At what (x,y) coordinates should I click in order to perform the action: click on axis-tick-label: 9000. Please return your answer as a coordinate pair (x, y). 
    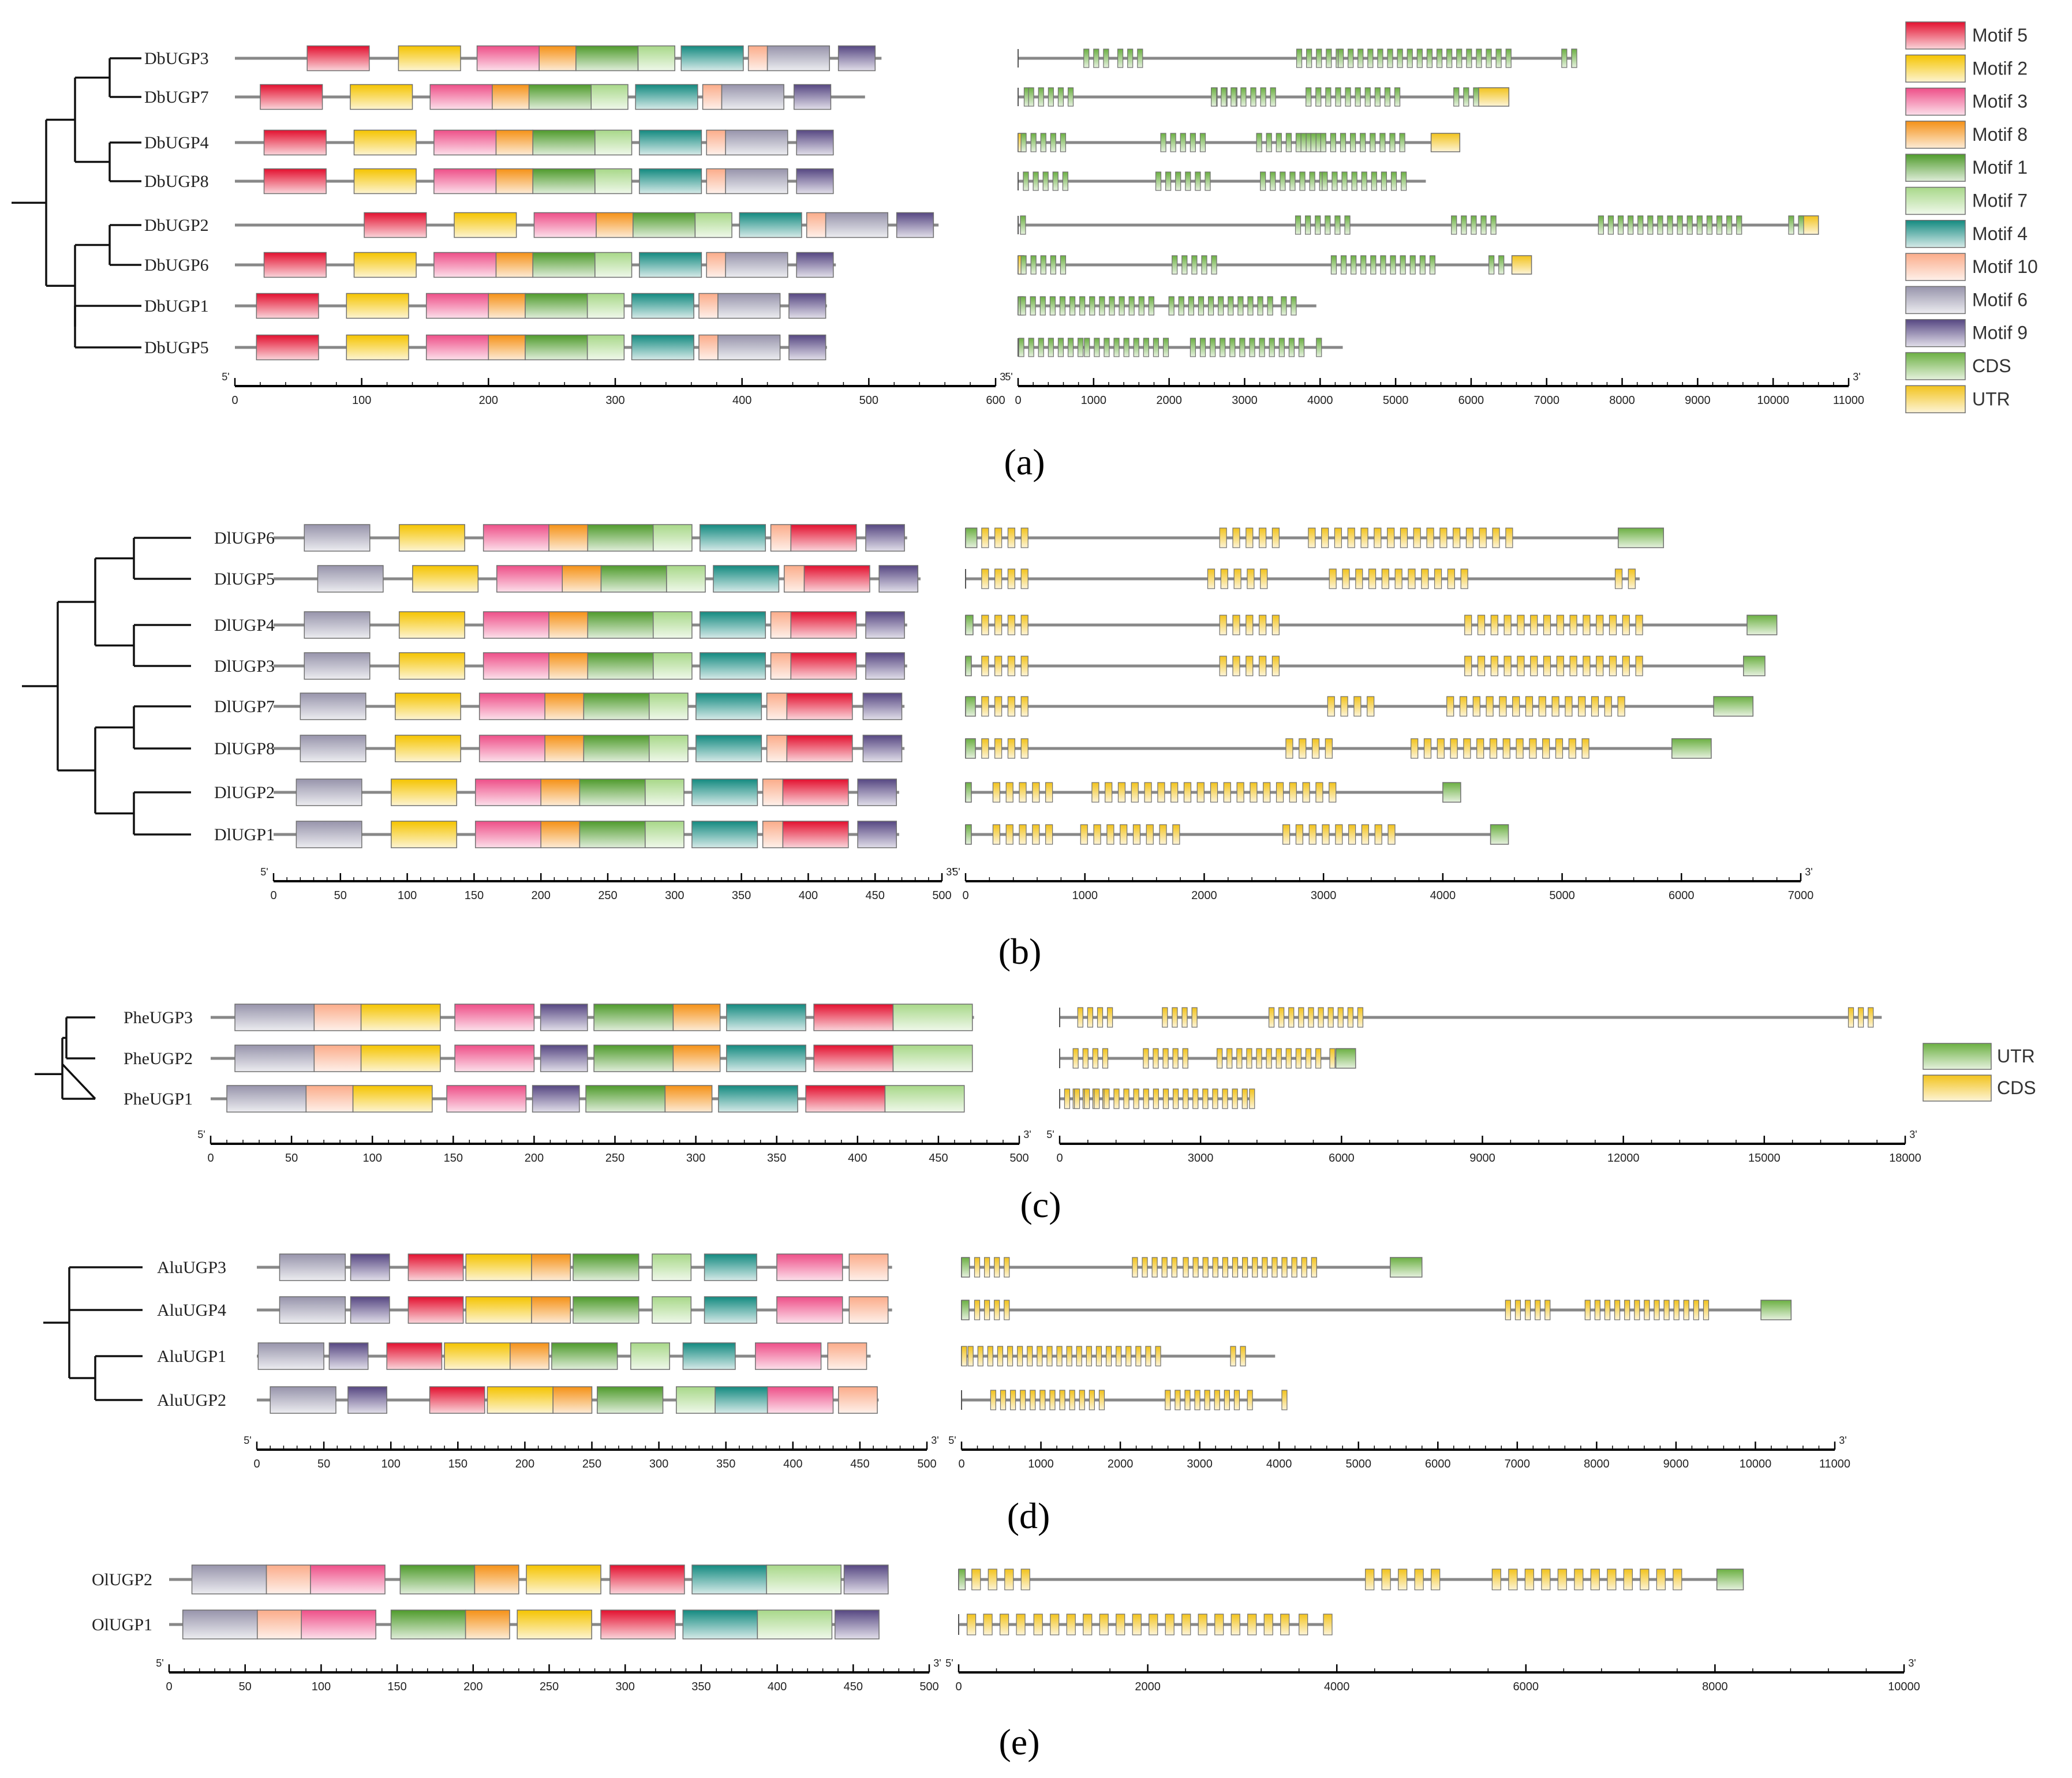
    Looking at the image, I should click on (1482, 1158).